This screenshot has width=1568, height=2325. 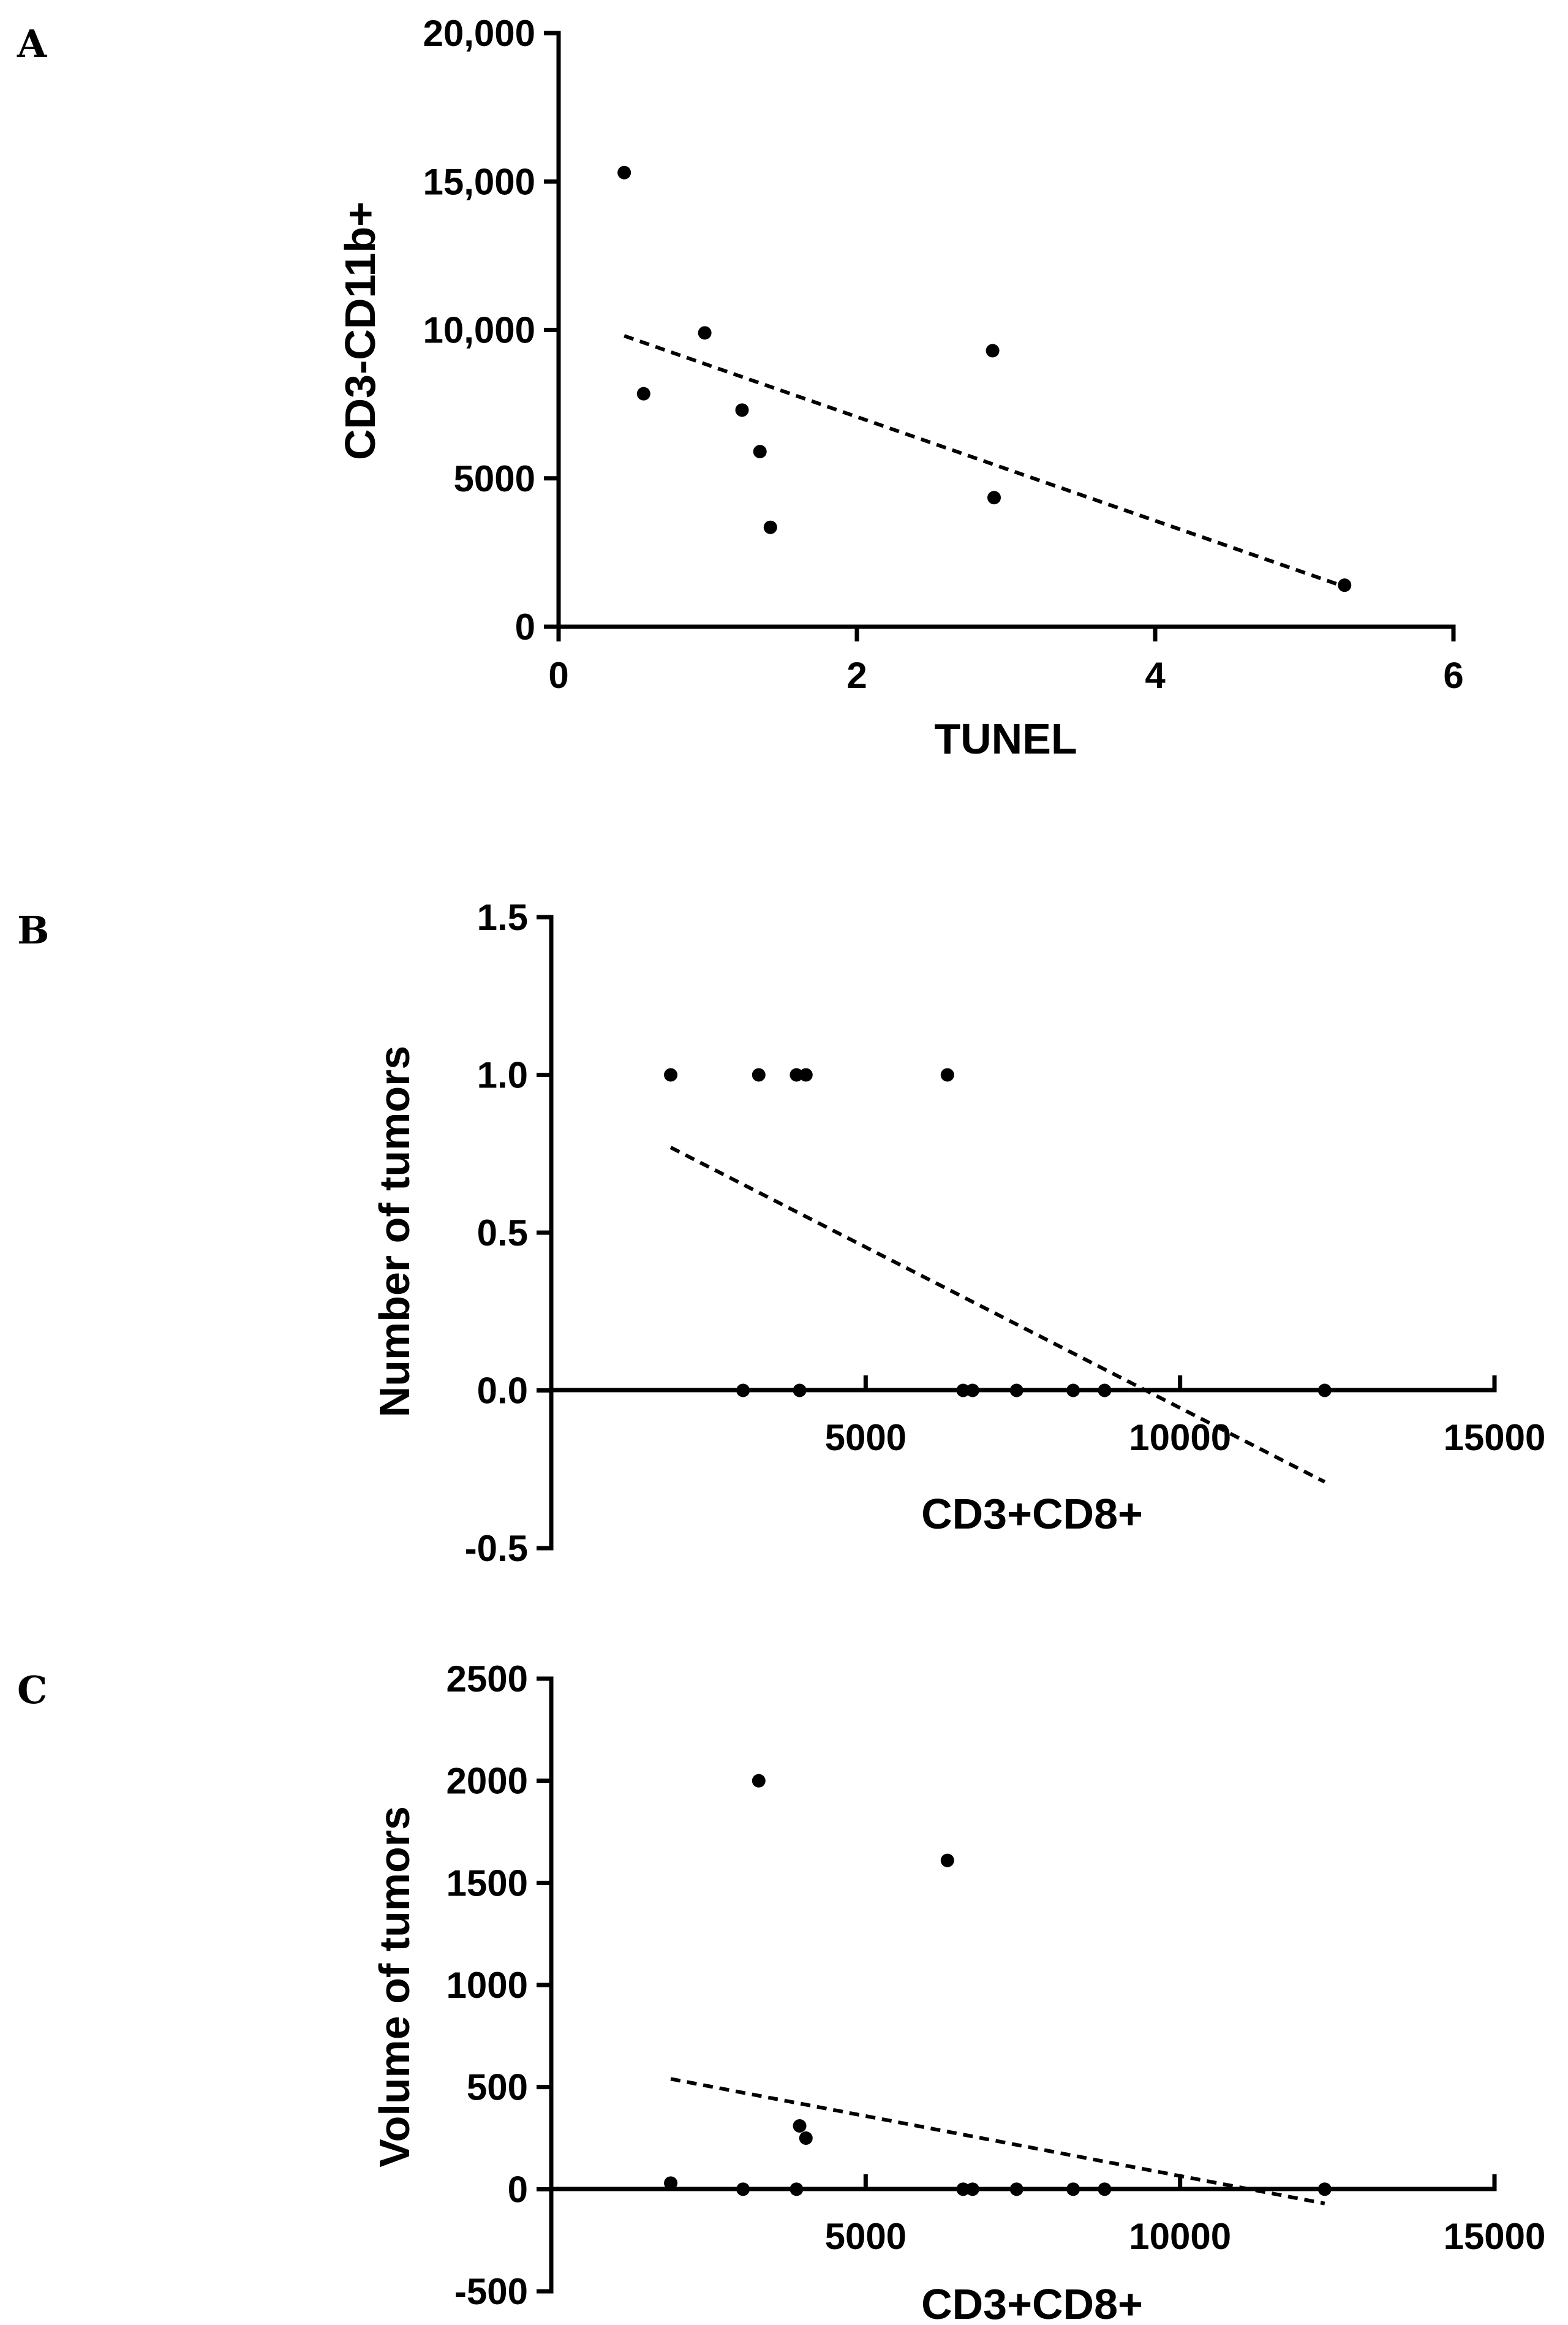 What do you see at coordinates (558, 676) in the screenshot?
I see `x-tick-label: 0` at bounding box center [558, 676].